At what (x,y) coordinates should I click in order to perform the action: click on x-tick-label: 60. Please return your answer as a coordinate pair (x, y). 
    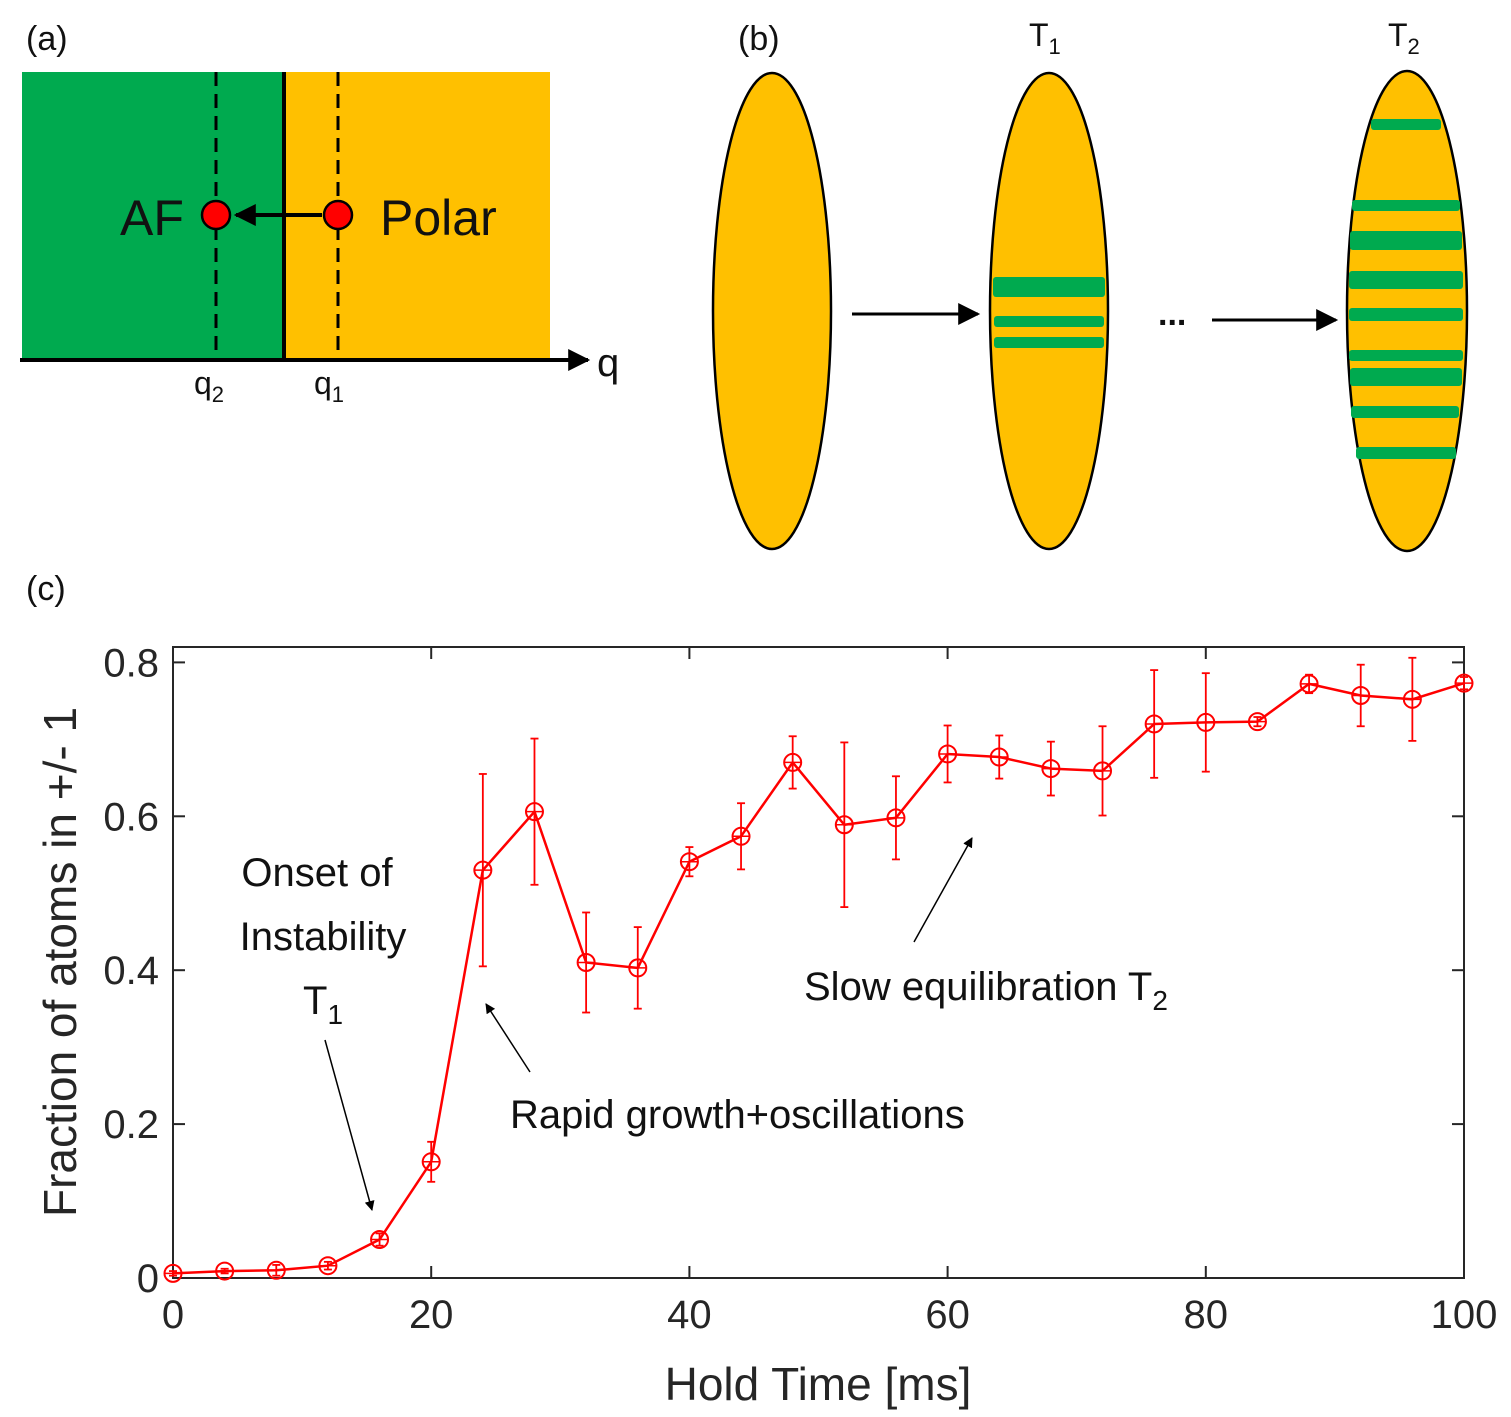
    Looking at the image, I should click on (947, 1315).